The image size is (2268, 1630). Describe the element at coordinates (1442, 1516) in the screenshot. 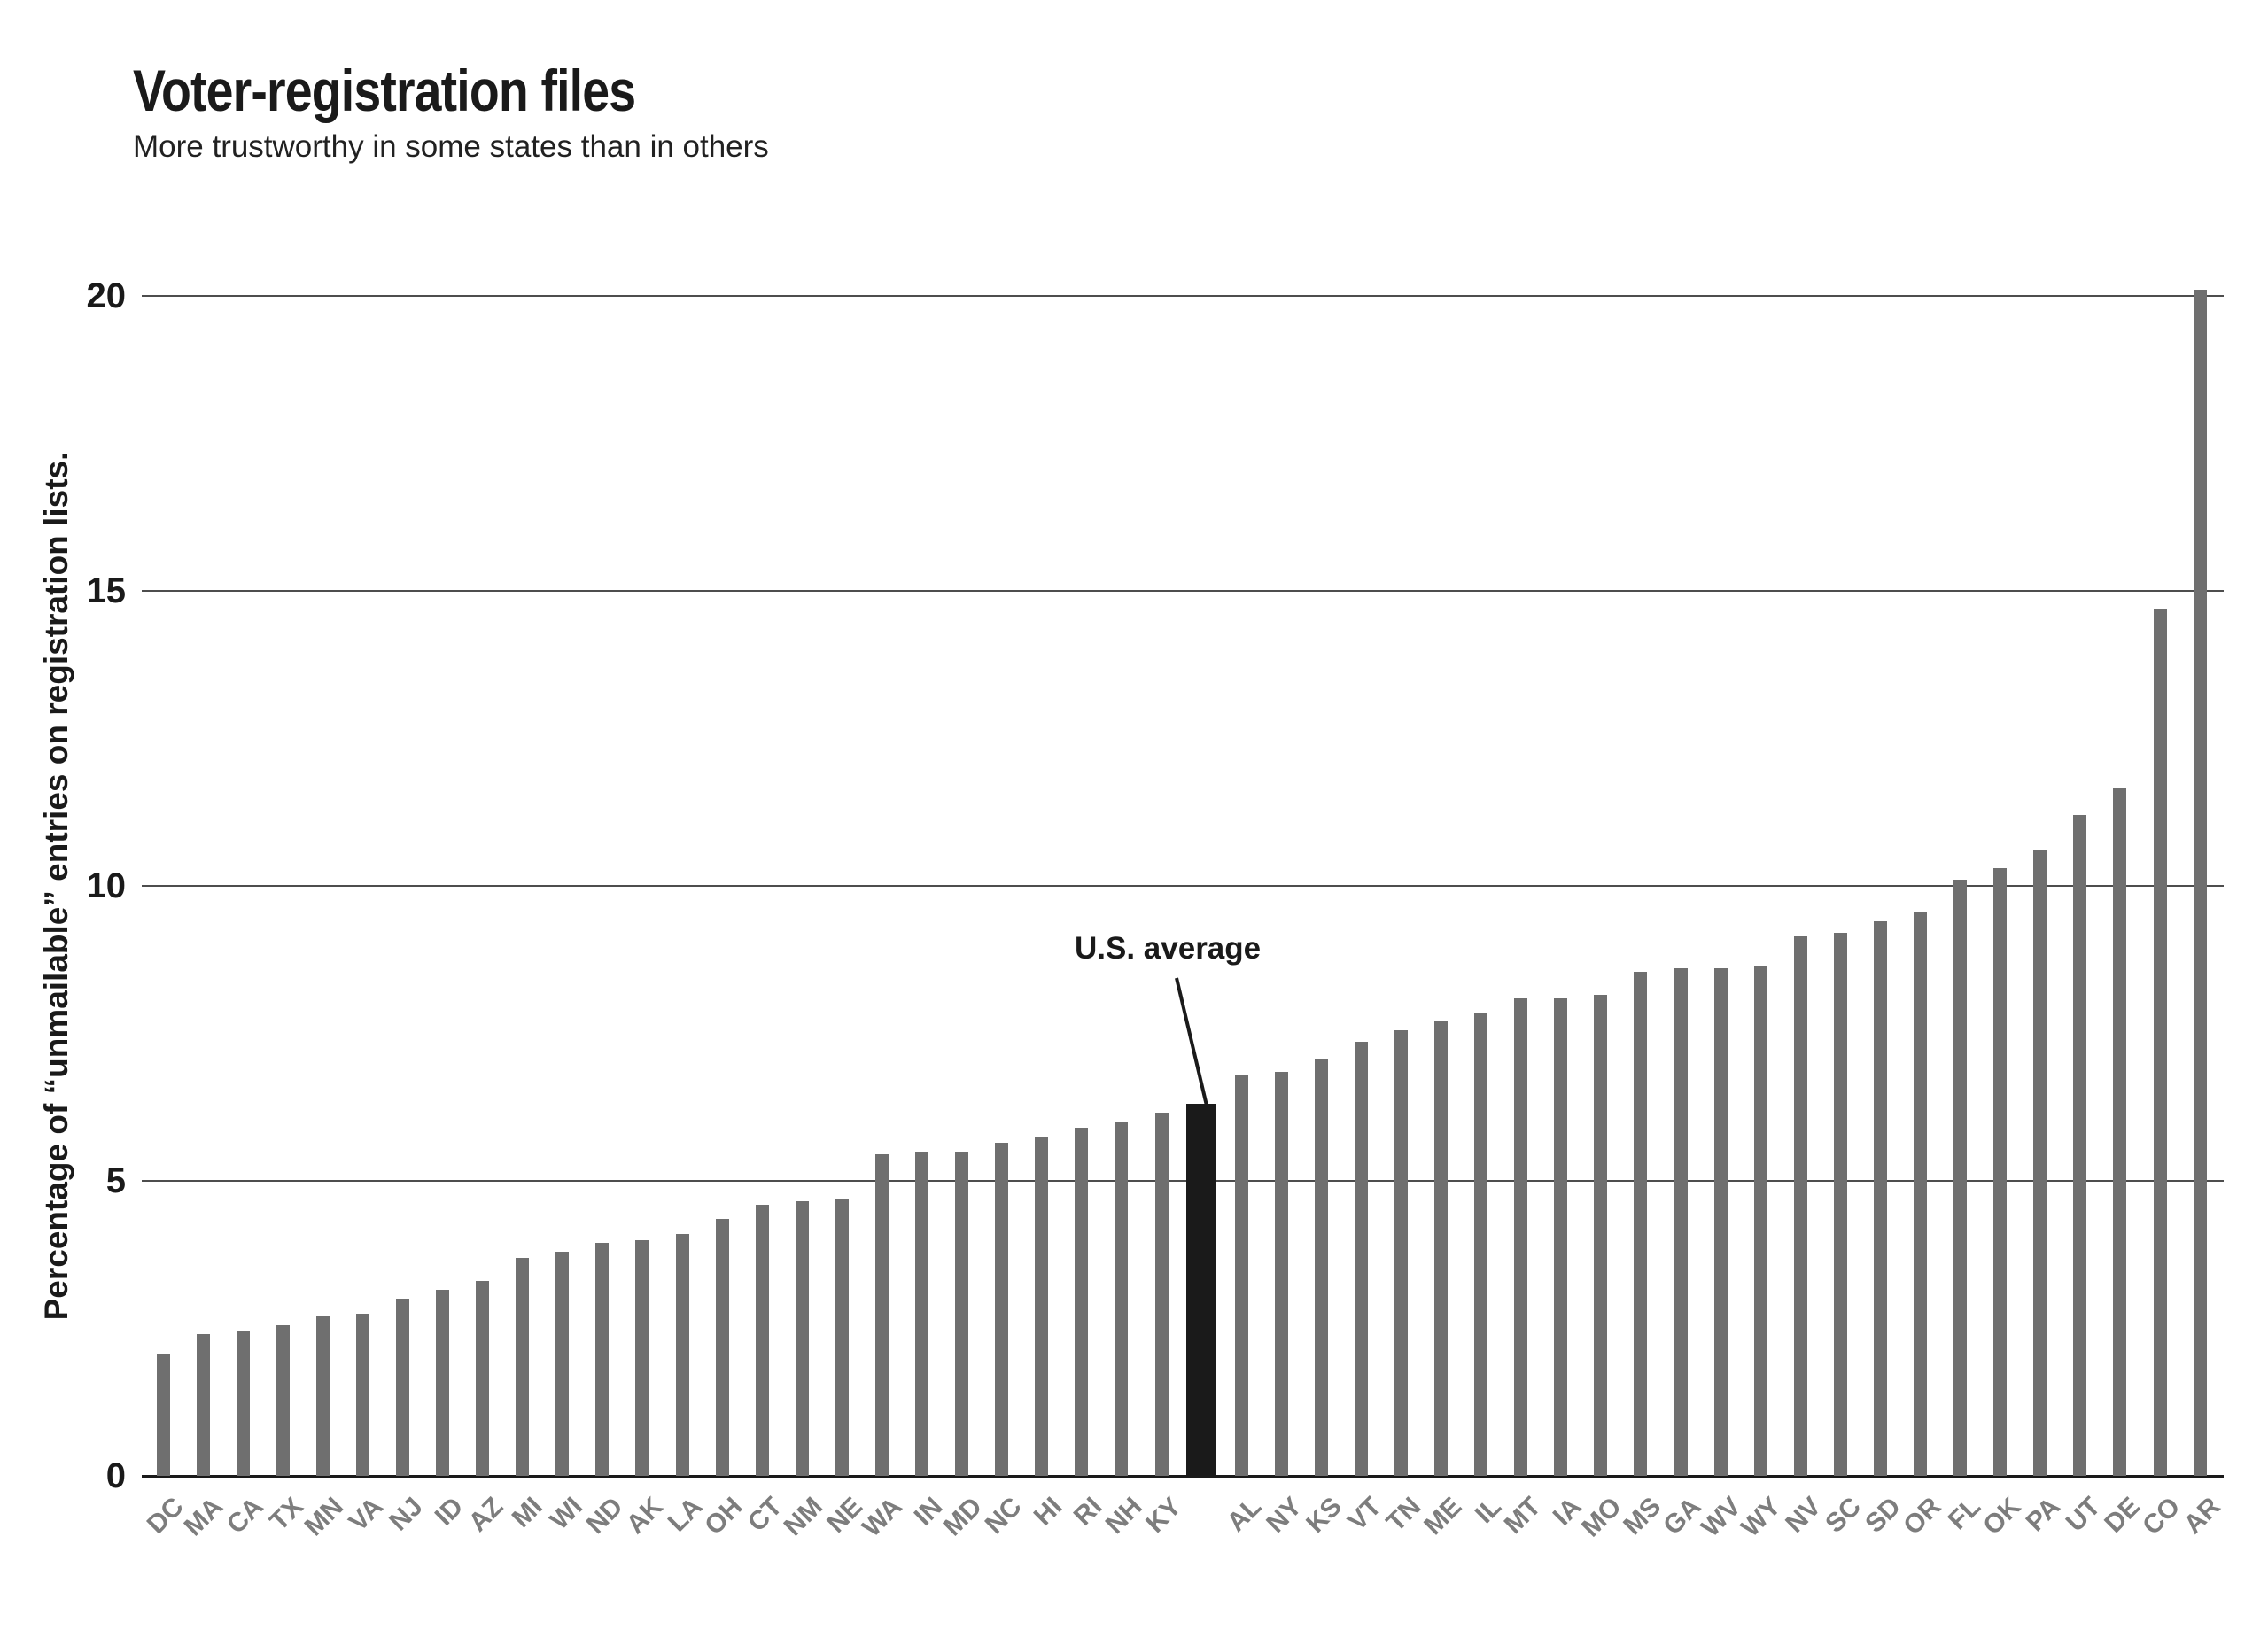

I see `x-label-me: ME` at that location.